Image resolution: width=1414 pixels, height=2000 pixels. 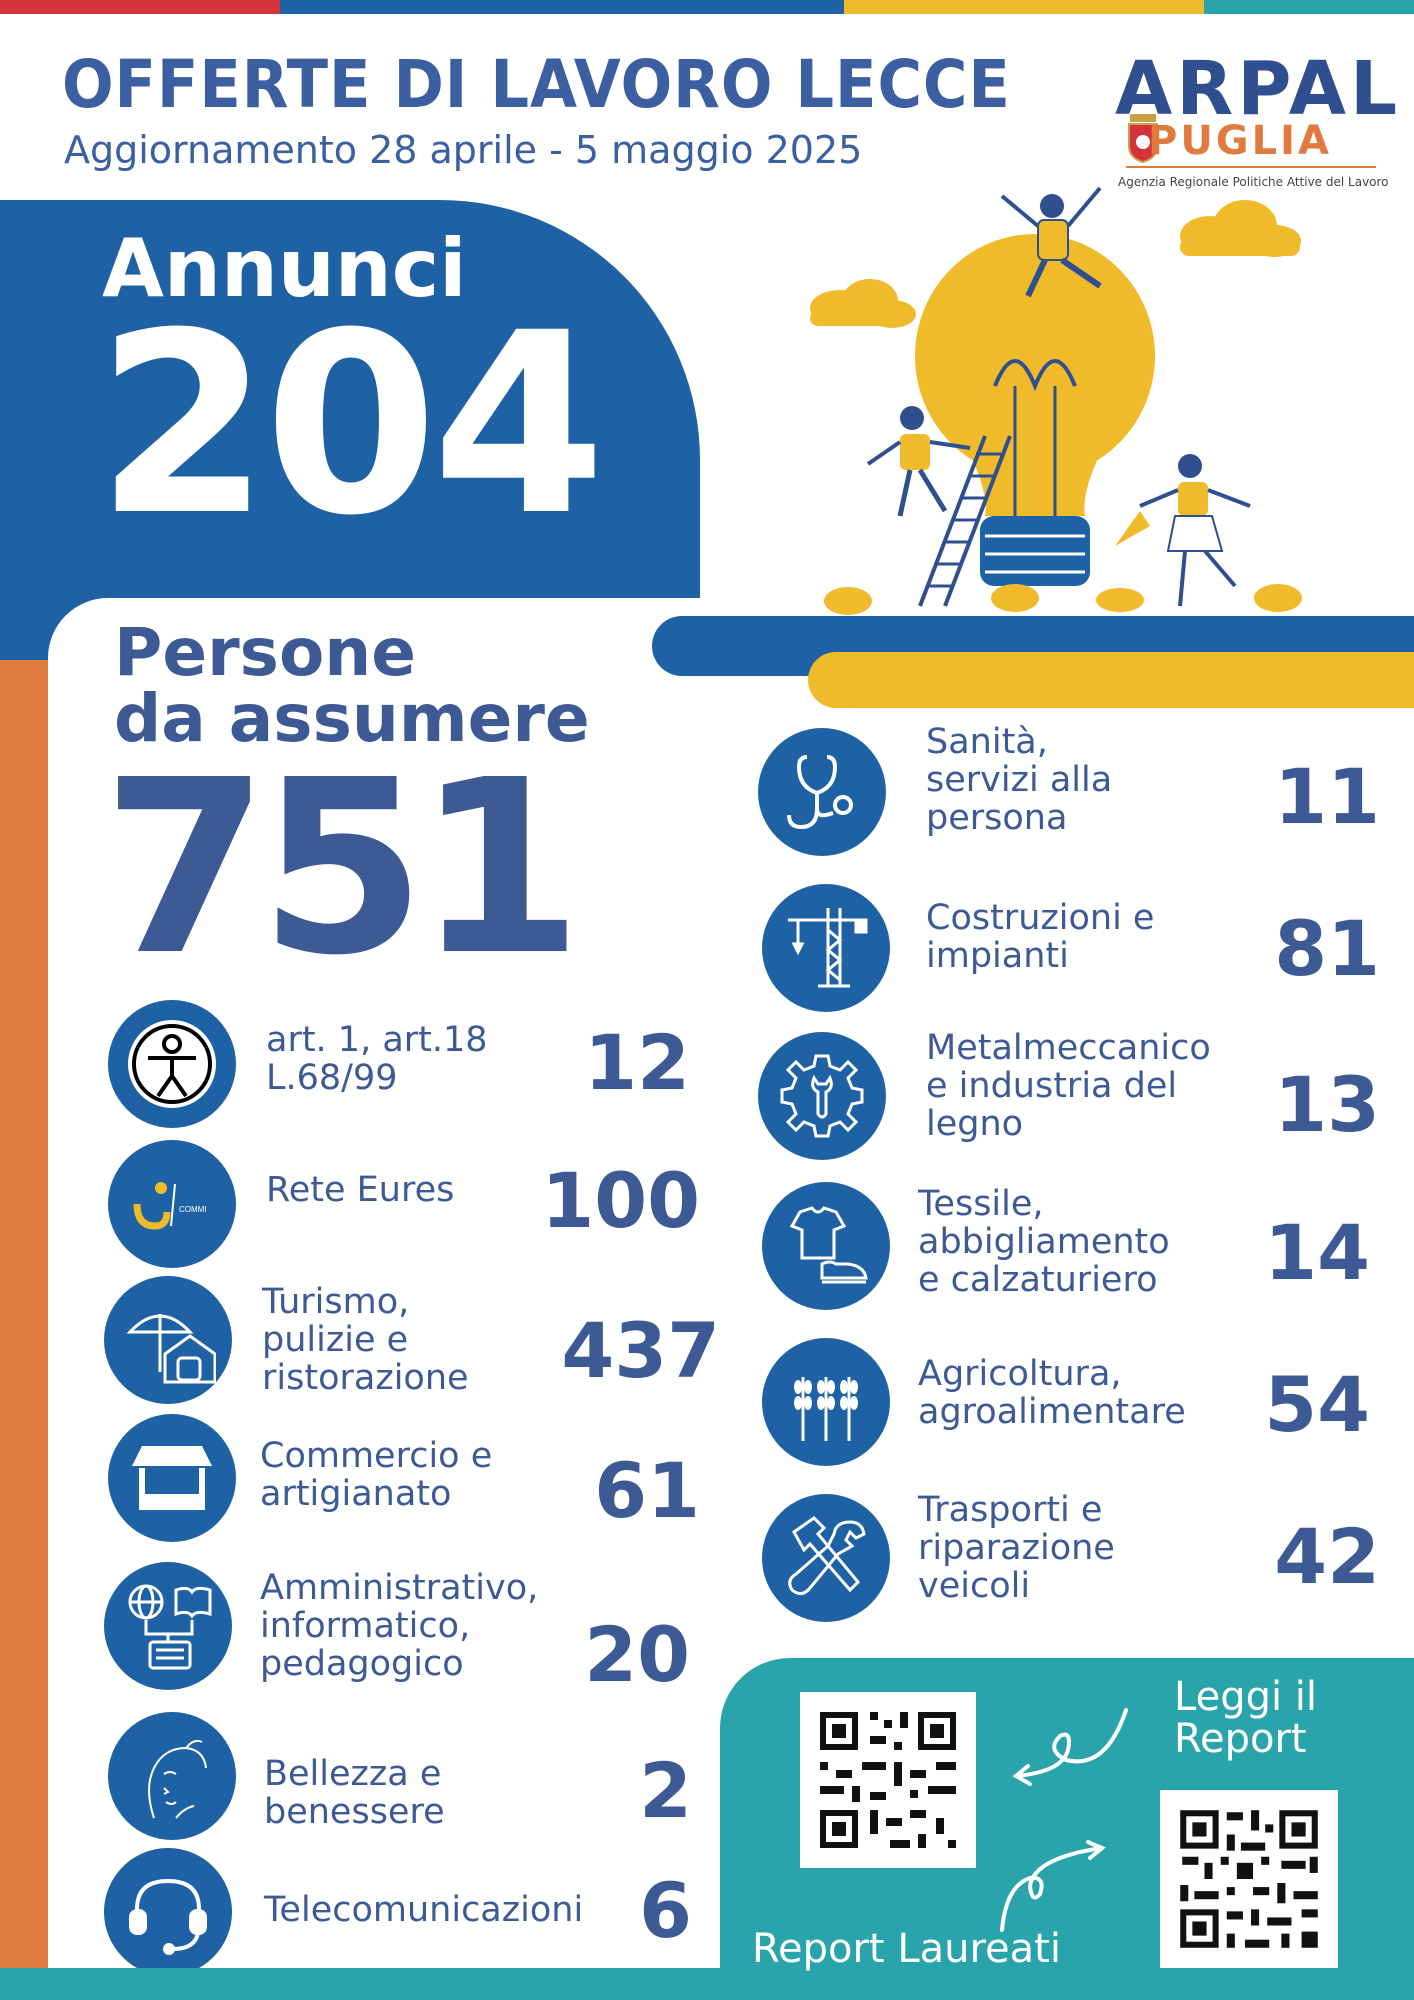 What do you see at coordinates (1251, 167) in the screenshot?
I see `logo-divider` at bounding box center [1251, 167].